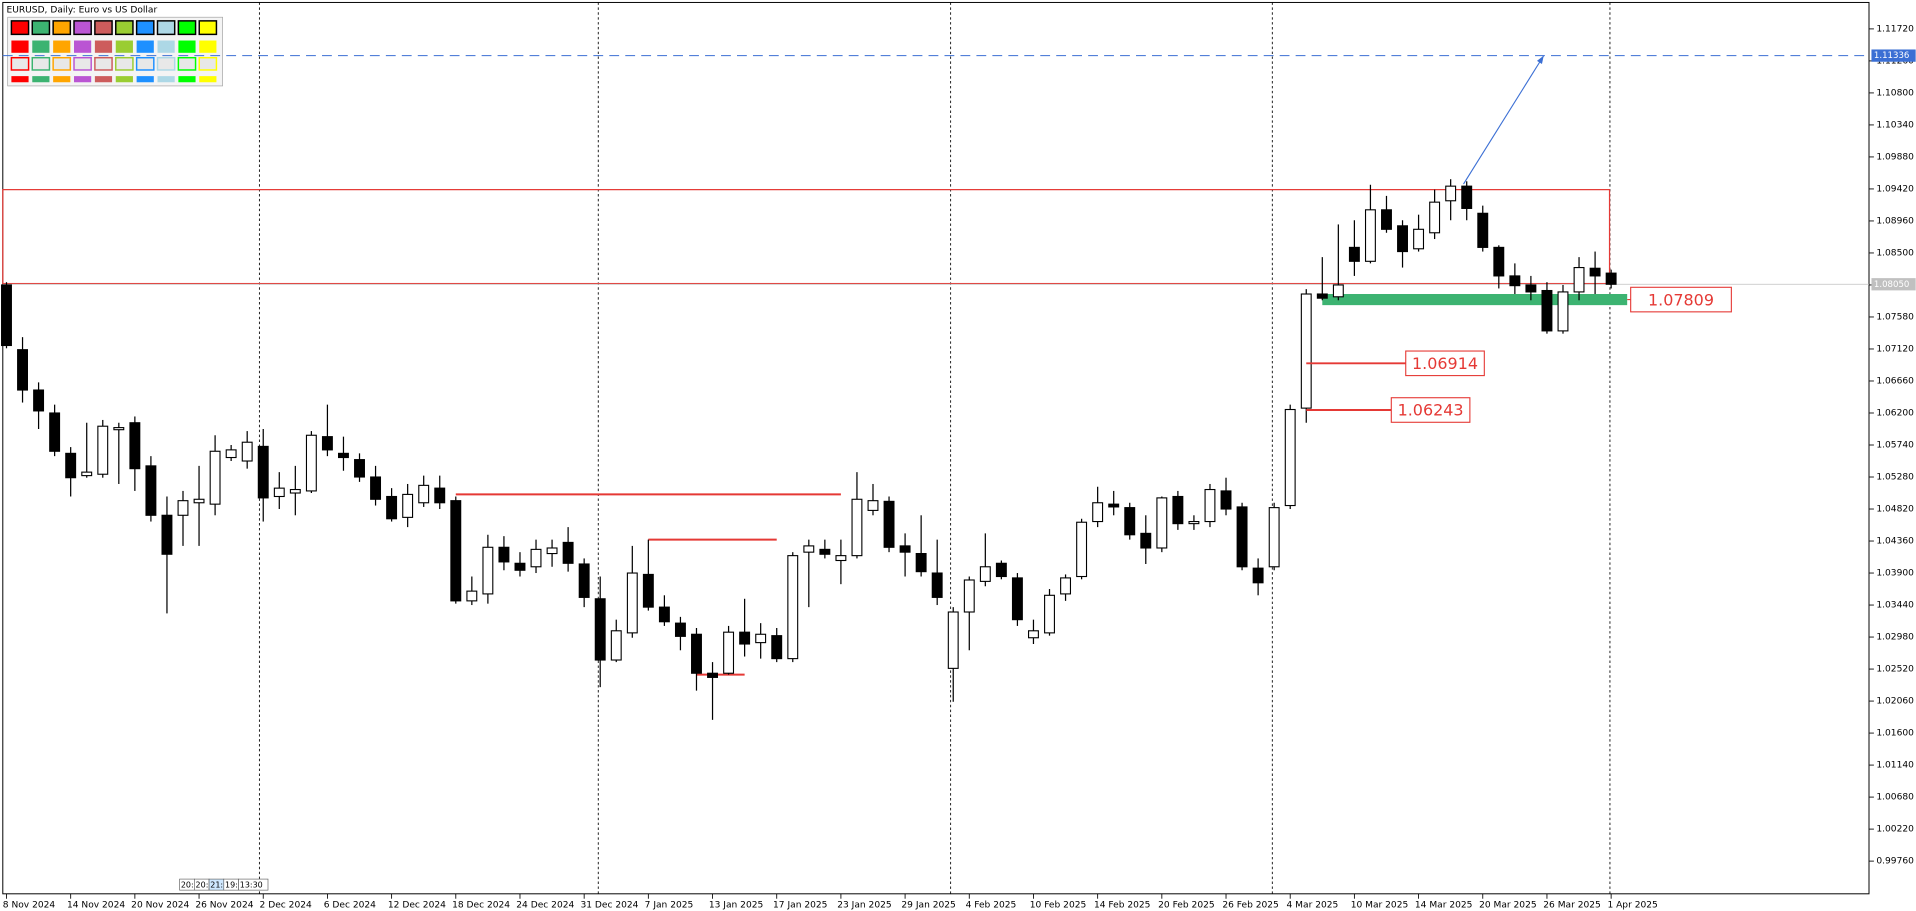  What do you see at coordinates (187, 885) in the screenshot?
I see `period-tab-label: 20:` at bounding box center [187, 885].